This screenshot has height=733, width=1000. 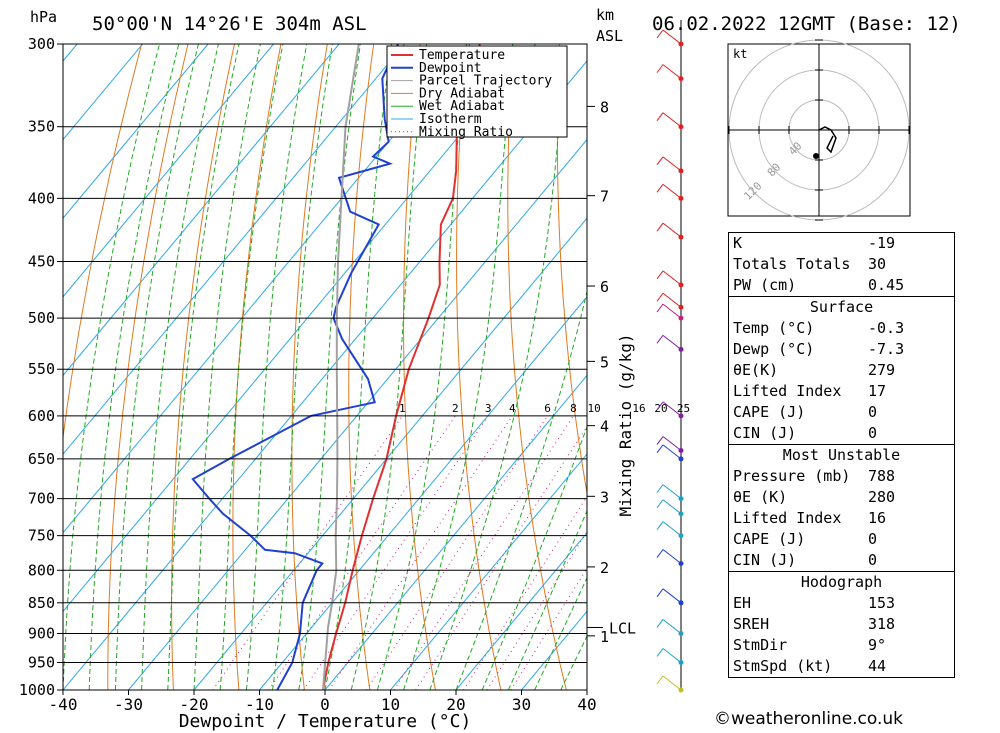 What do you see at coordinates (609, 36) in the screenshot?
I see `asl-unit-label: ASL` at bounding box center [609, 36].